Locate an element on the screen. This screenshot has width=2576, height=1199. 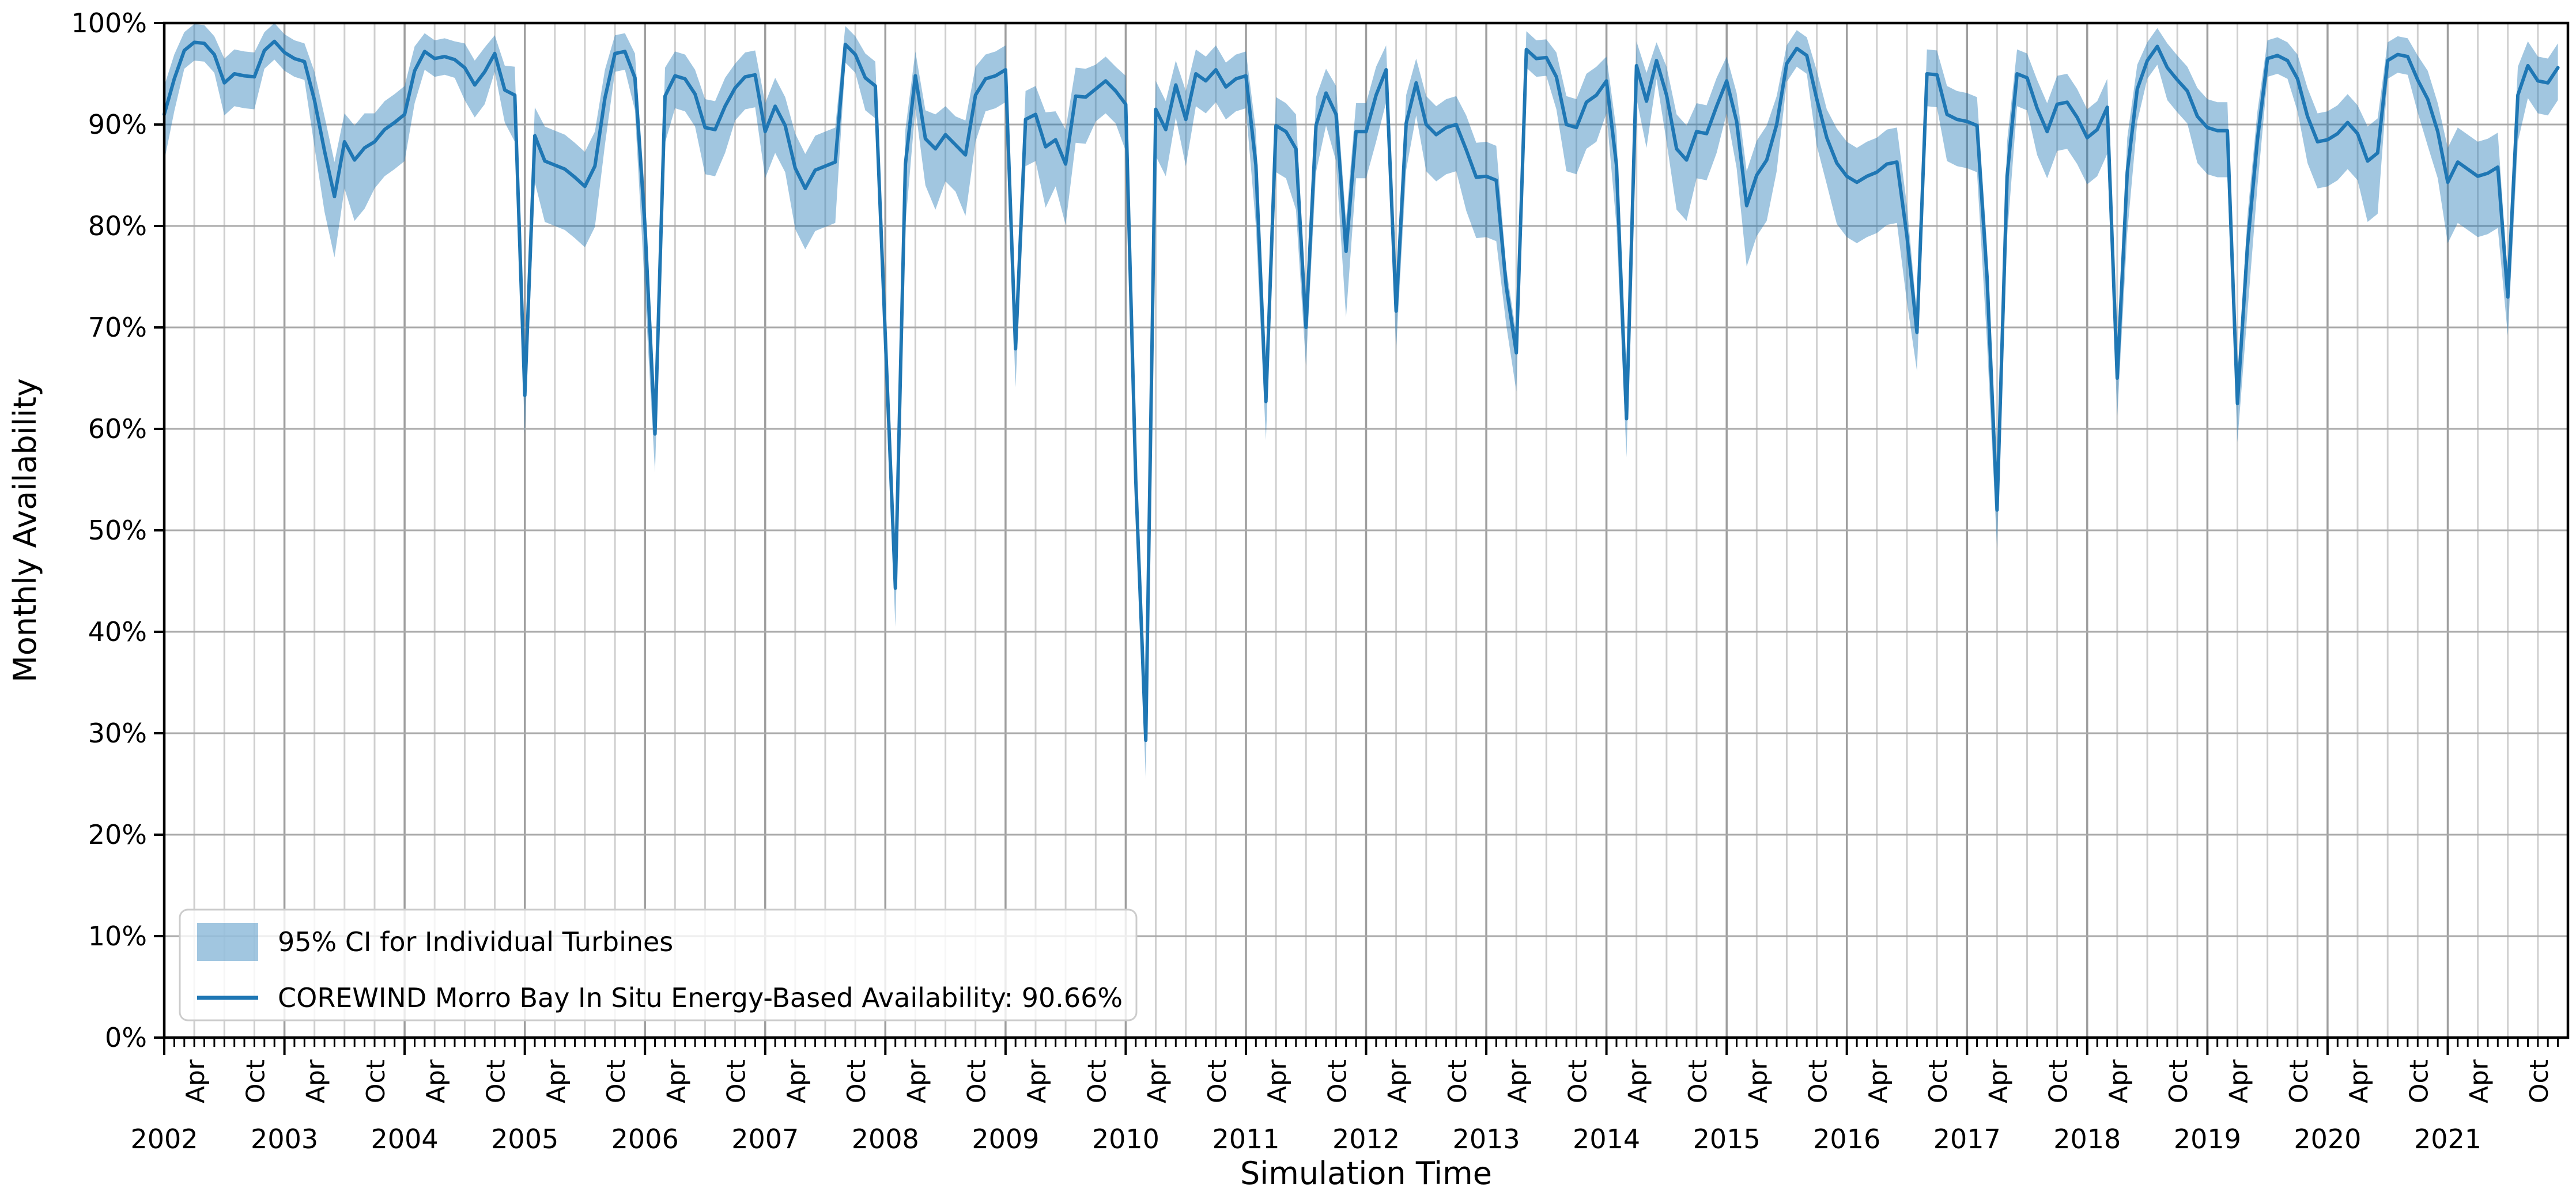
y-axis-title: Monthly Availability is located at coordinates (25, 530).